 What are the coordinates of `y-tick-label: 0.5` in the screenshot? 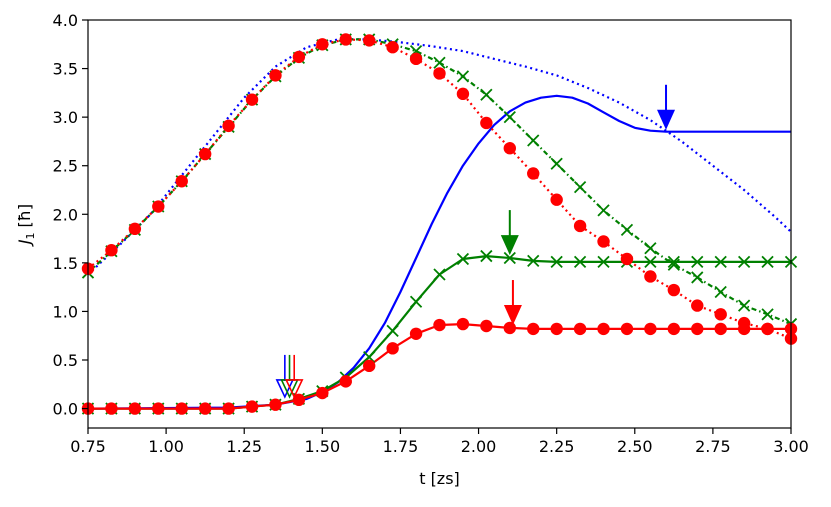 It's located at (65, 360).